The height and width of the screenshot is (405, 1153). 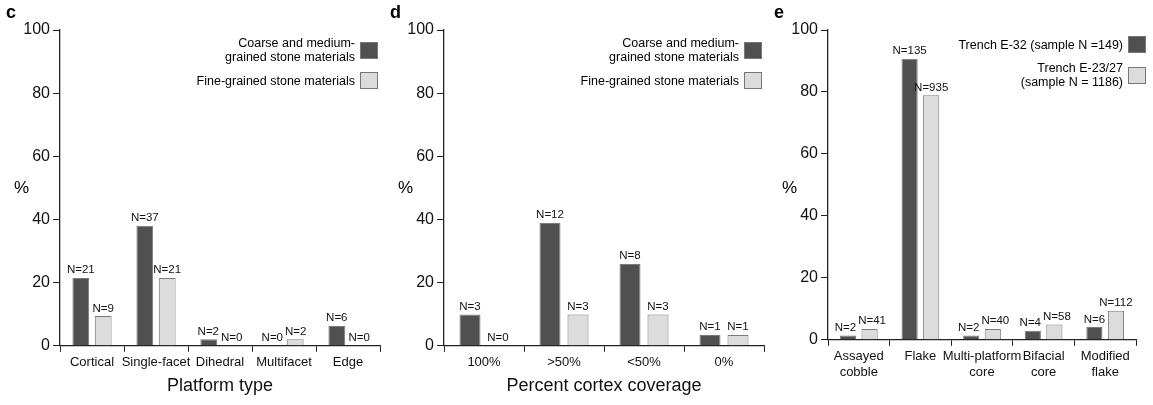 What do you see at coordinates (995, 320) in the screenshot?
I see `annotation: N=40` at bounding box center [995, 320].